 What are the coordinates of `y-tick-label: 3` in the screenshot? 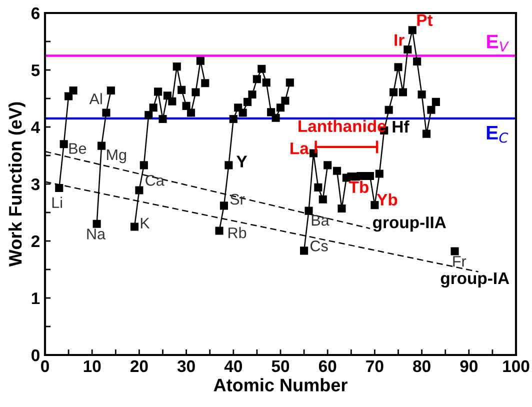 It's located at (35, 184).